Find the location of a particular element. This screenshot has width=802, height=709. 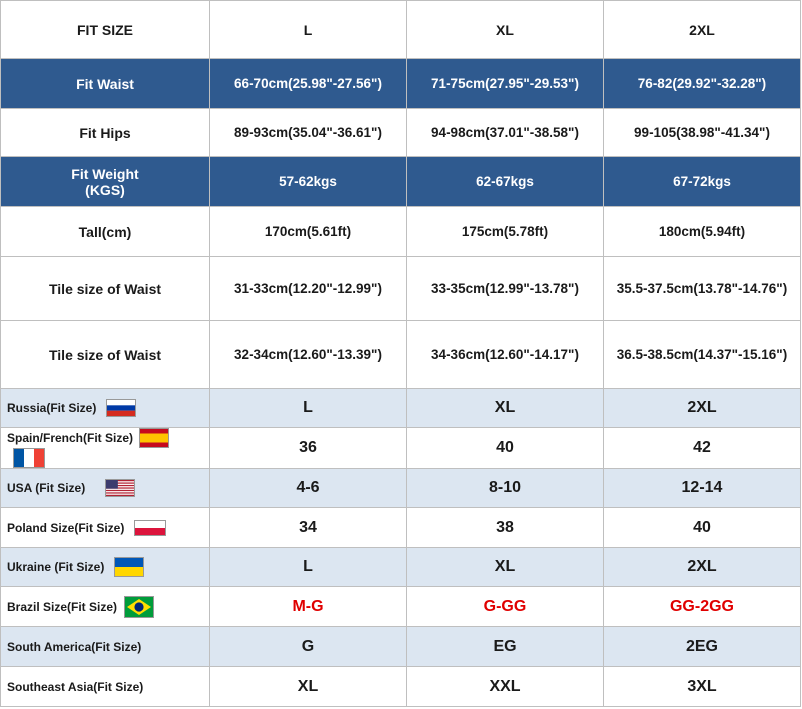

row-southeast-asia: Southeast Asia(Fit Size) XL XXL 3XL is located at coordinates (400, 686).